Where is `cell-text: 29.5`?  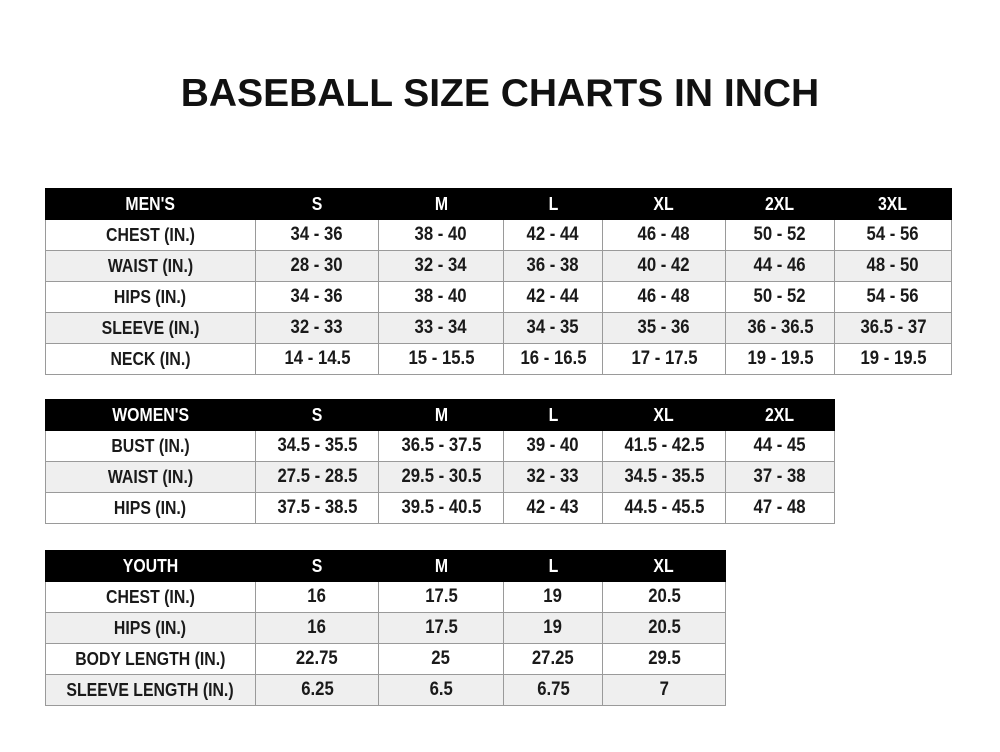 cell-text: 29.5 is located at coordinates (664, 658).